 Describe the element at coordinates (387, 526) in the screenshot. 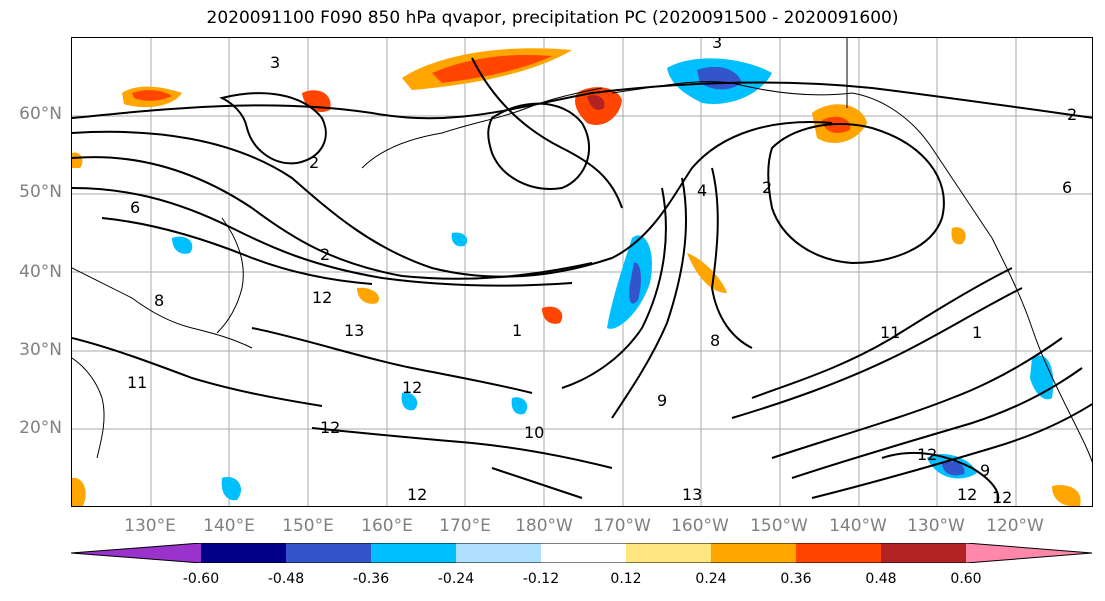

I see `lon-label-160e: 160°E` at that location.